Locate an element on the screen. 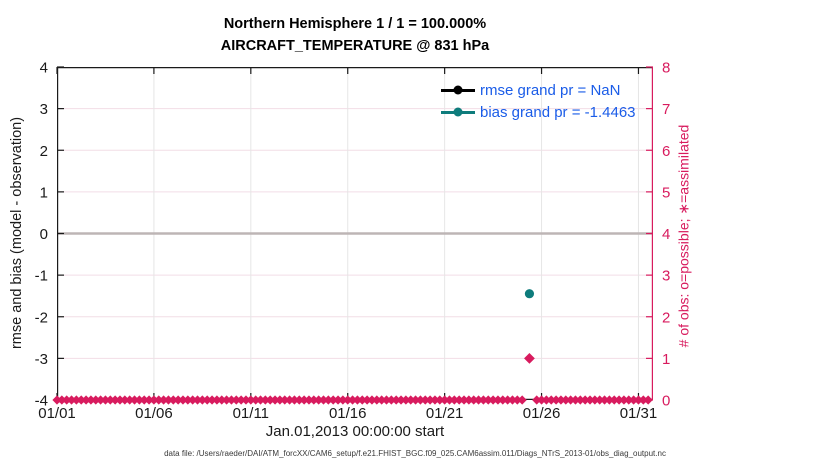 This screenshot has width=830, height=470. svg-text: 6 is located at coordinates (666, 151).